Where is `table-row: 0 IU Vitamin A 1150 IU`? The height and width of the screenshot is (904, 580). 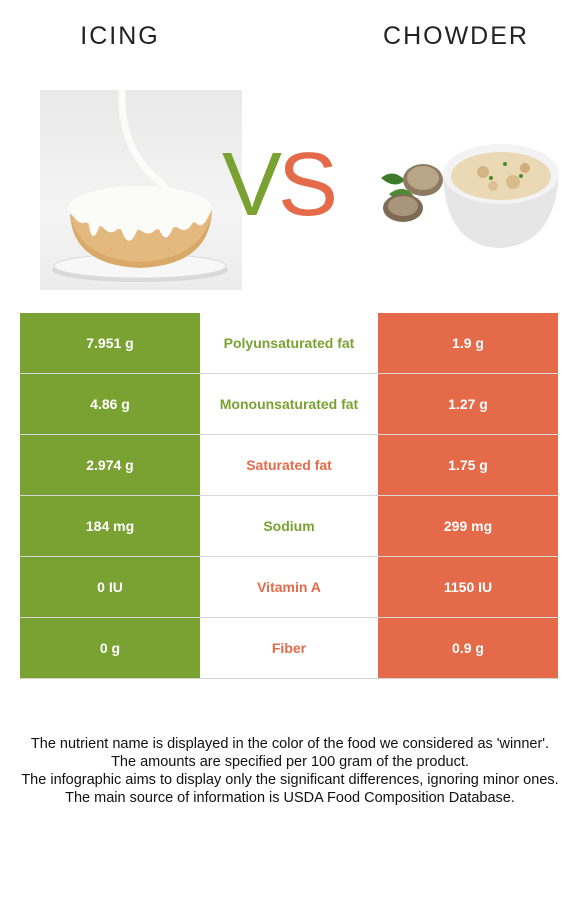 table-row: 0 IU Vitamin A 1150 IU is located at coordinates (289, 587).